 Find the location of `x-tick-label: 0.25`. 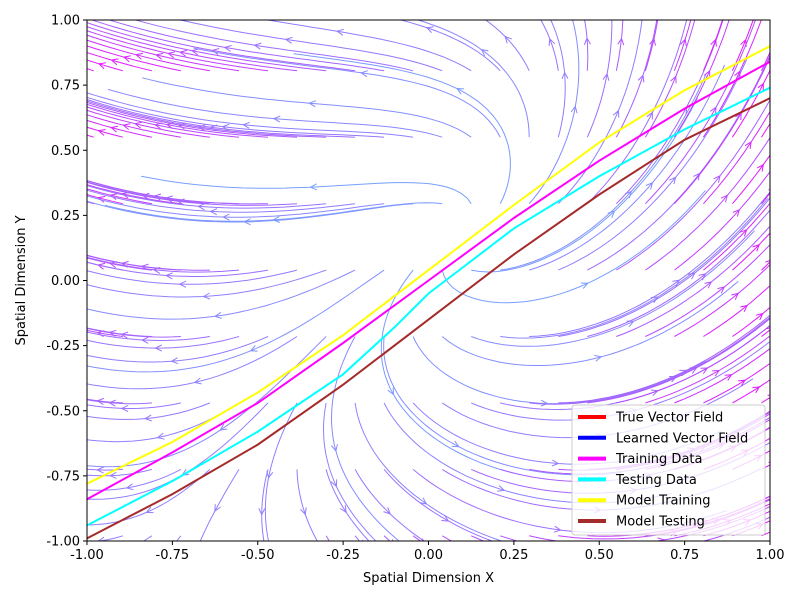

x-tick-label: 0.25 is located at coordinates (513, 555).